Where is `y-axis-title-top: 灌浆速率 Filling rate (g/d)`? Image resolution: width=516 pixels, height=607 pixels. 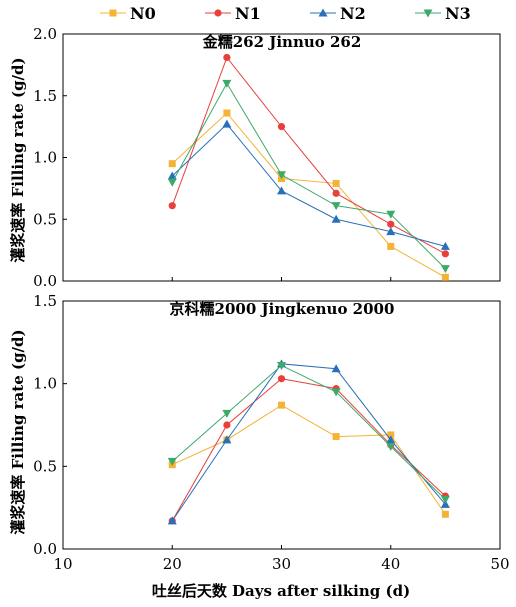
y-axis-title-top: 灌浆速率 Filling rate (g/d) is located at coordinates (18, 159).